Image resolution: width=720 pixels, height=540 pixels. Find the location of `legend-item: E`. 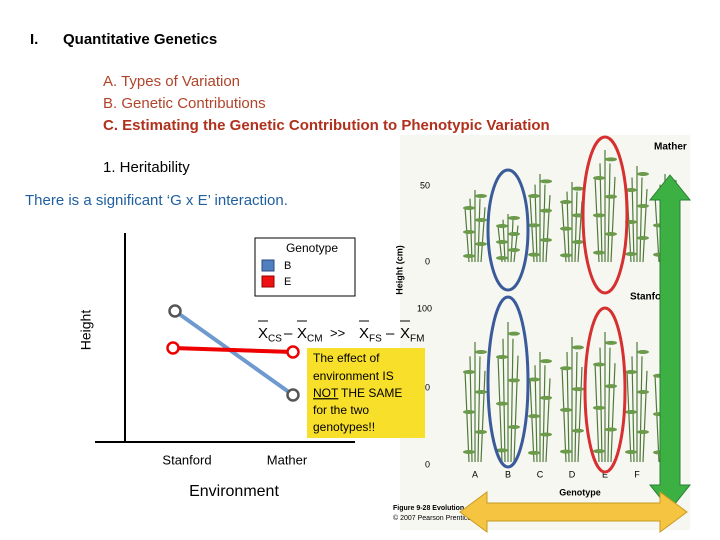

legend-item: E is located at coordinates (287, 282).